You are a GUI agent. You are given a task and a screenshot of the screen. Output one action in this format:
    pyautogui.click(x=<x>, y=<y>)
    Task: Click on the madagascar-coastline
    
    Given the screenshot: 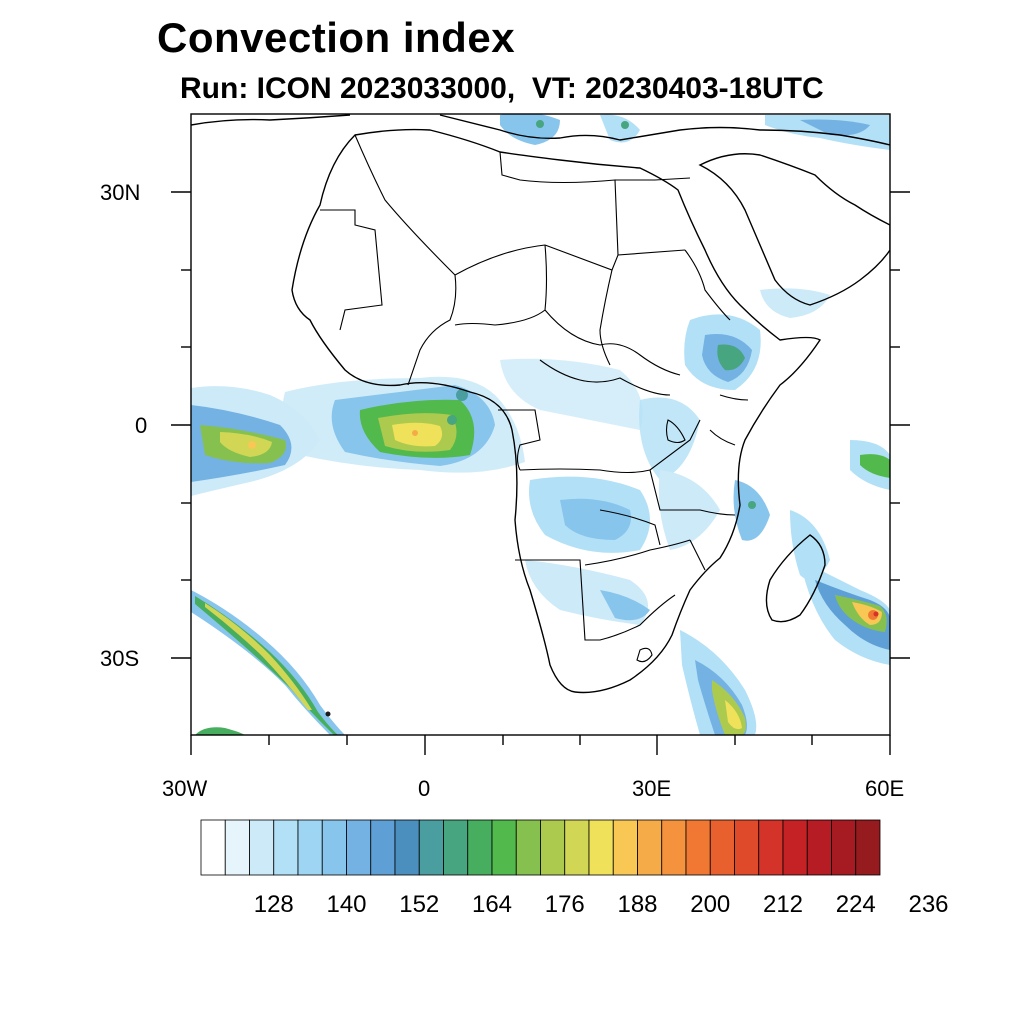 What is the action you would take?
    pyautogui.click(x=795, y=578)
    